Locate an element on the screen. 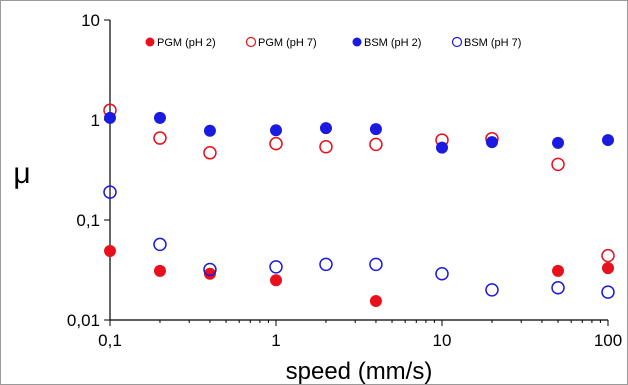  legend-label: BSM (pH 7) is located at coordinates (492, 43).